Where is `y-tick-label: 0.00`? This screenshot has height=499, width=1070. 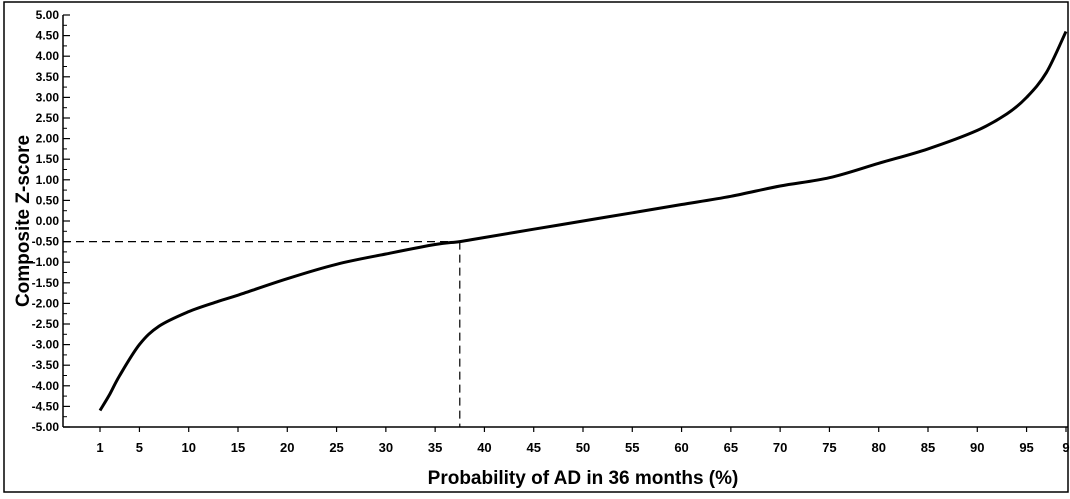 y-tick-label: 0.00 is located at coordinates (48, 221).